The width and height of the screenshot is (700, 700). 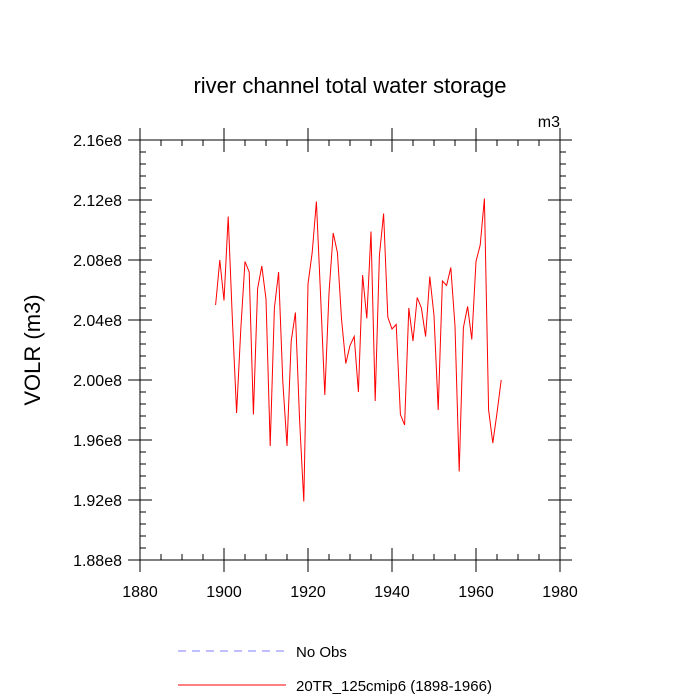 What do you see at coordinates (97, 261) in the screenshot?
I see `y-tick-label: 2.08e8` at bounding box center [97, 261].